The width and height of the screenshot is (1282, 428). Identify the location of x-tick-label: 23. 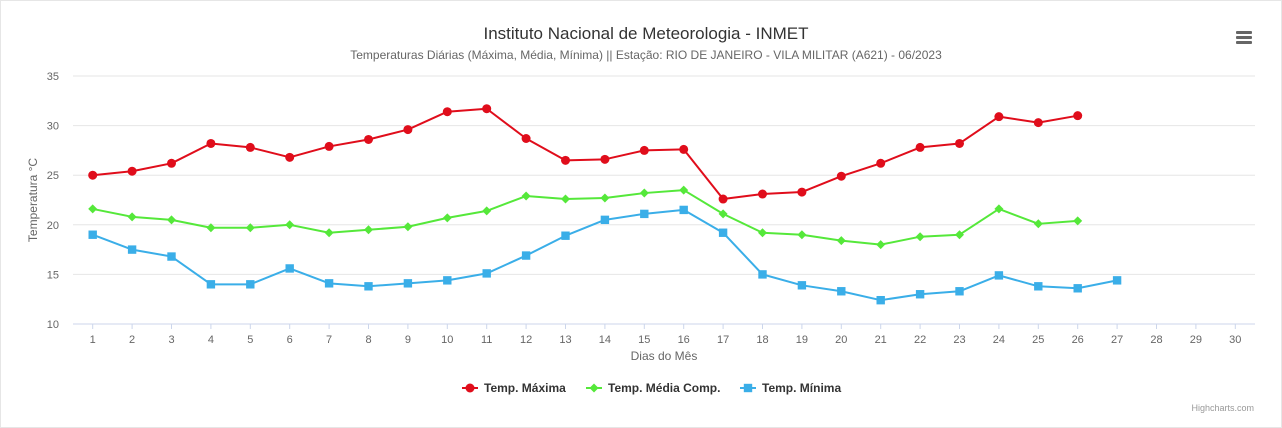
(959, 340).